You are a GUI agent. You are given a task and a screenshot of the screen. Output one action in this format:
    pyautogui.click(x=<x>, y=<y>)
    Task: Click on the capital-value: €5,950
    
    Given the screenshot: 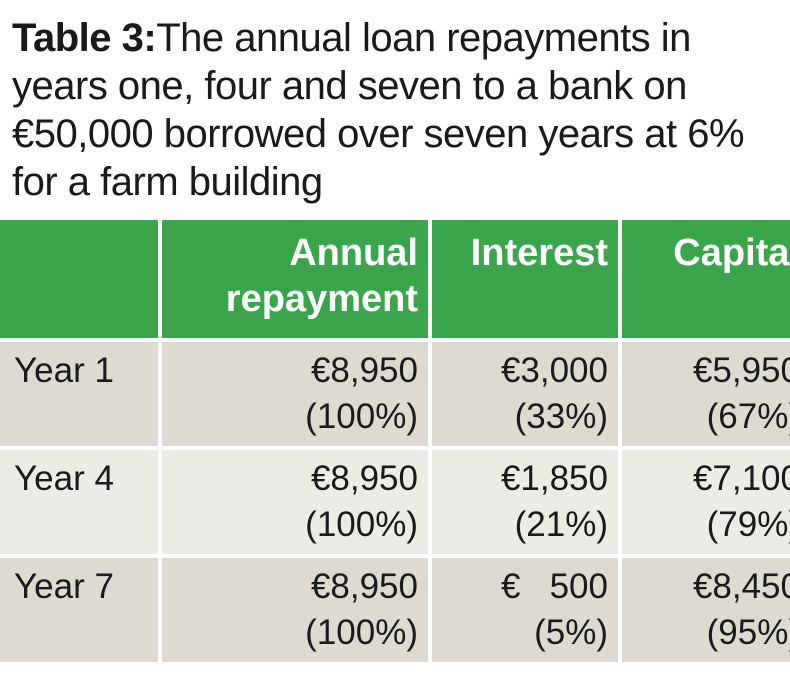 What is the action you would take?
    pyautogui.click(x=741, y=370)
    